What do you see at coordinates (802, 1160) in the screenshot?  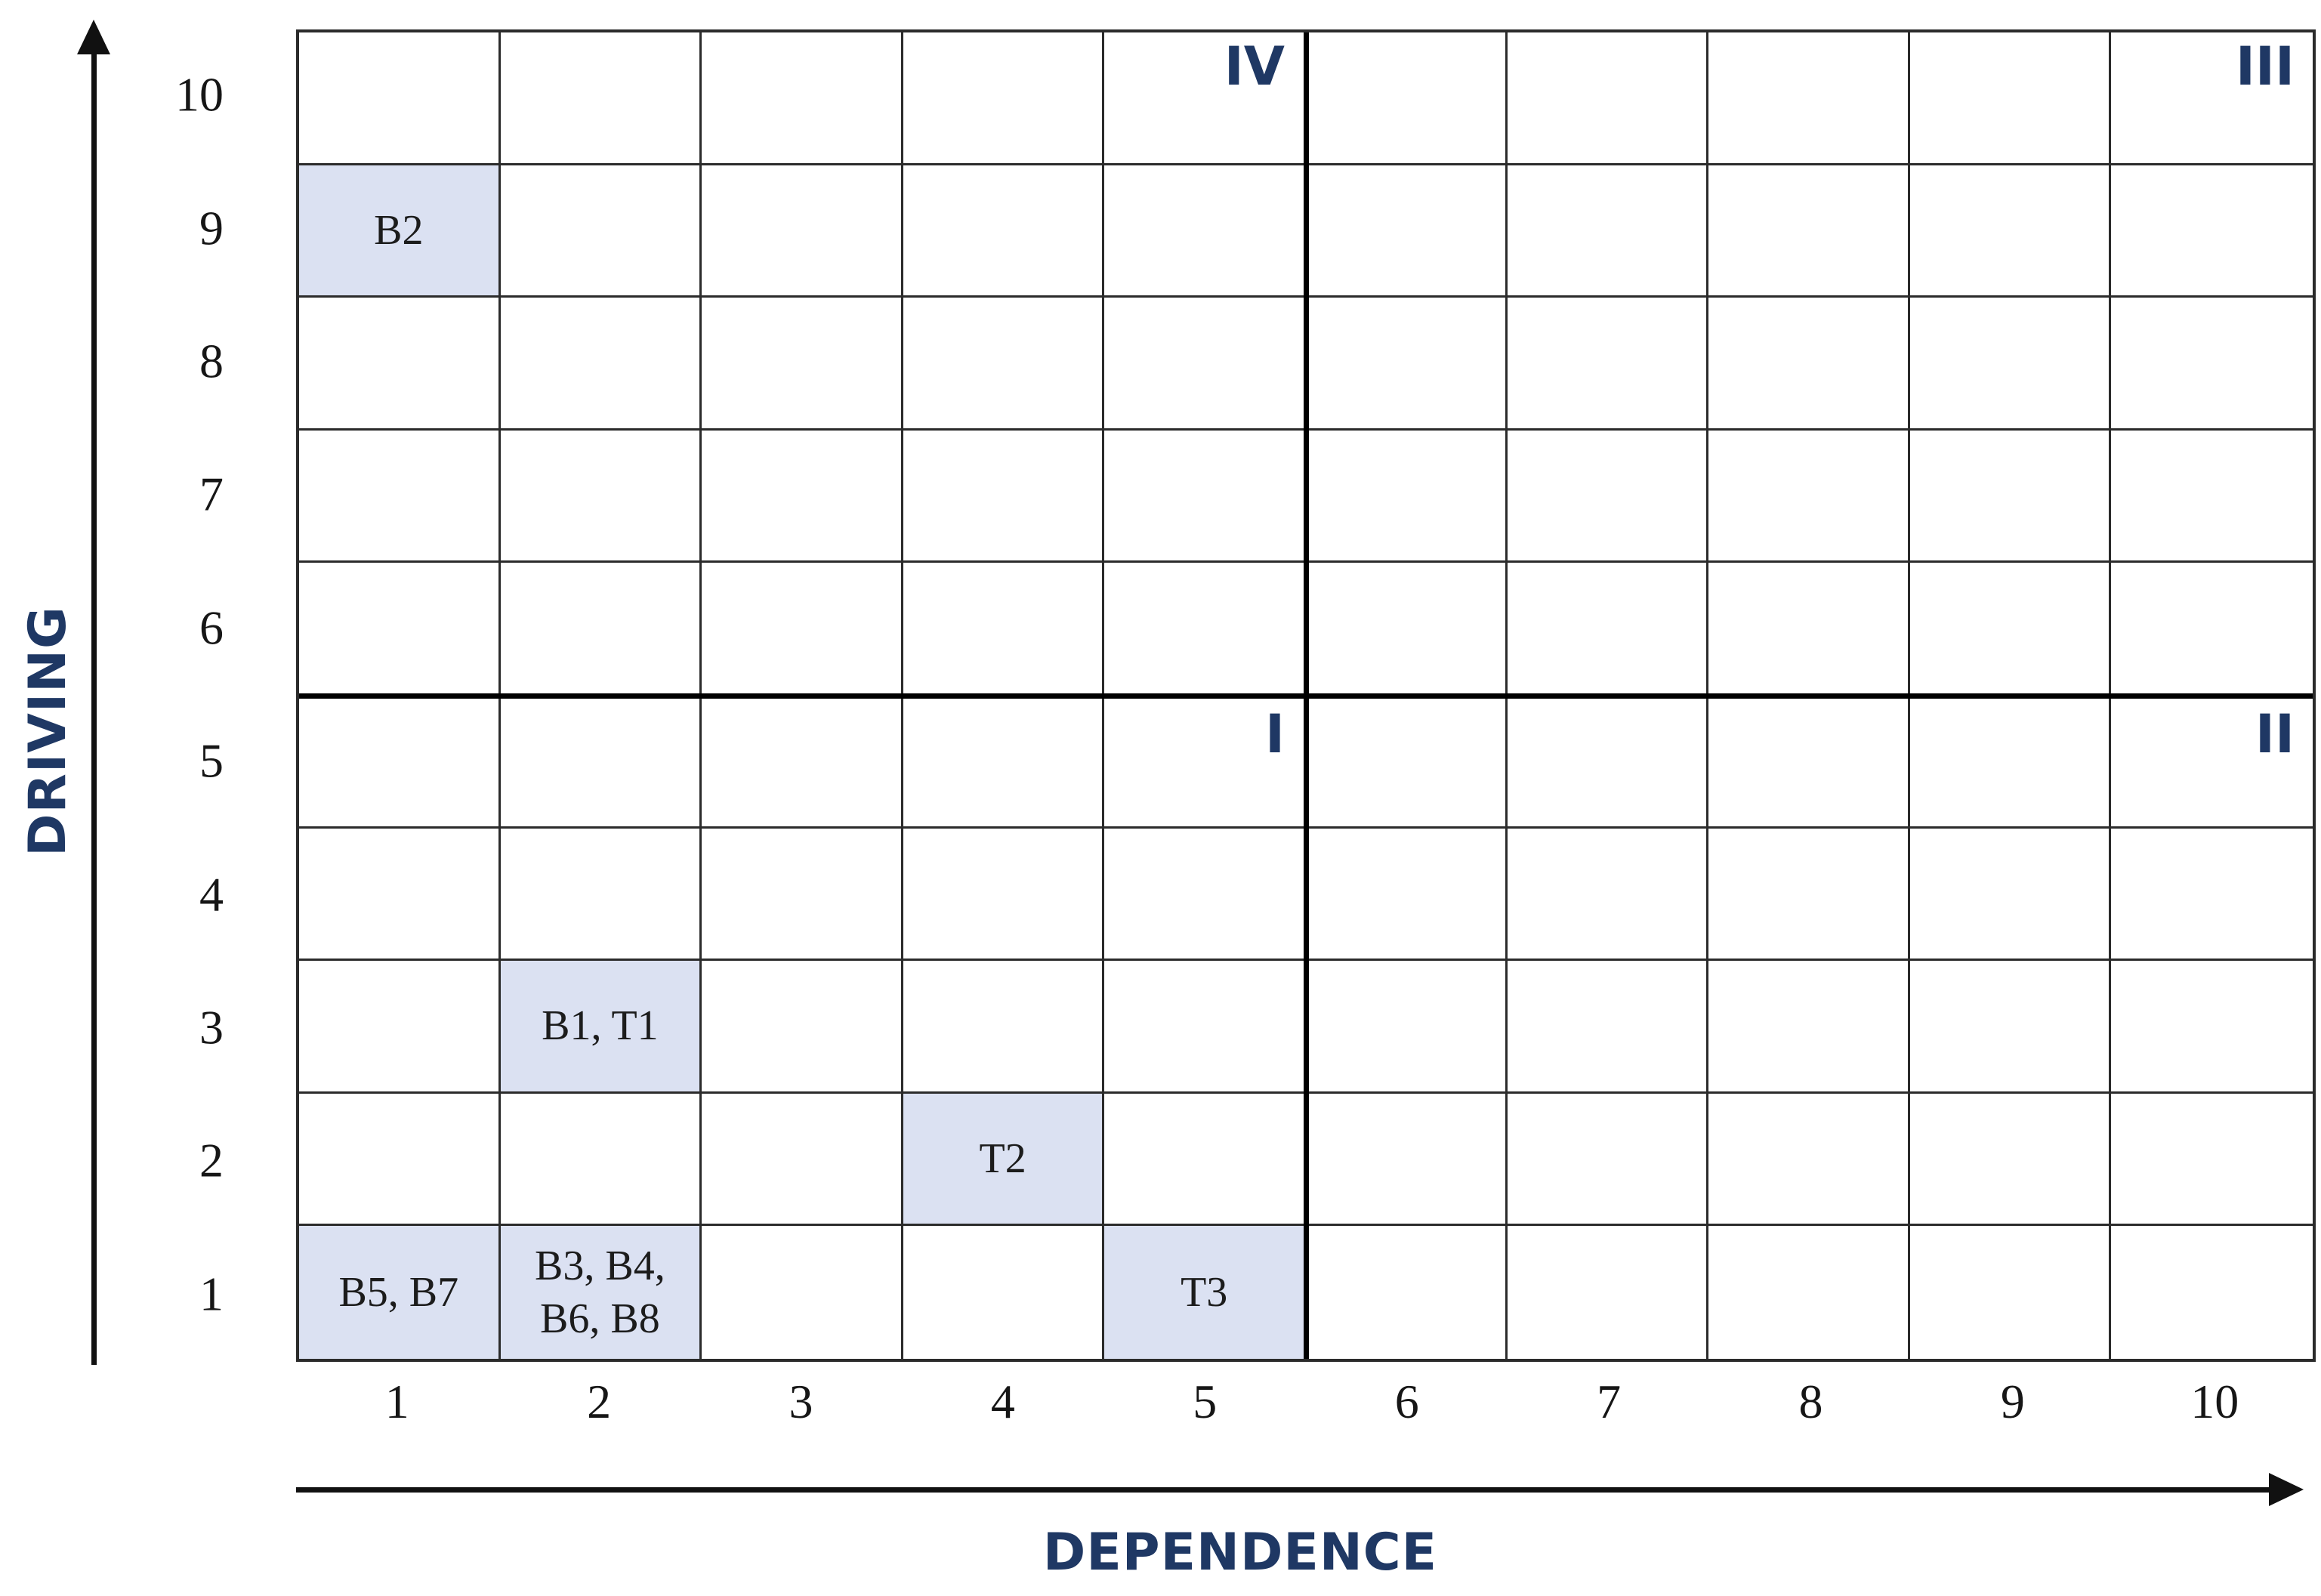 I see `matrix-cell-c3-r2` at bounding box center [802, 1160].